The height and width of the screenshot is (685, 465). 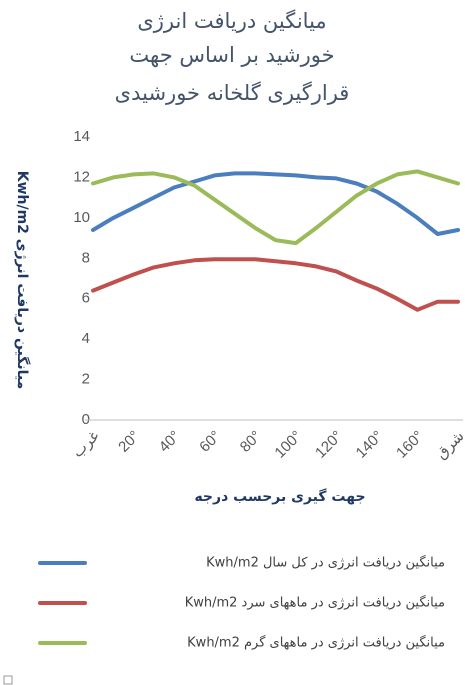 What do you see at coordinates (81, 136) in the screenshot?
I see `y-tick-label: 14` at bounding box center [81, 136].